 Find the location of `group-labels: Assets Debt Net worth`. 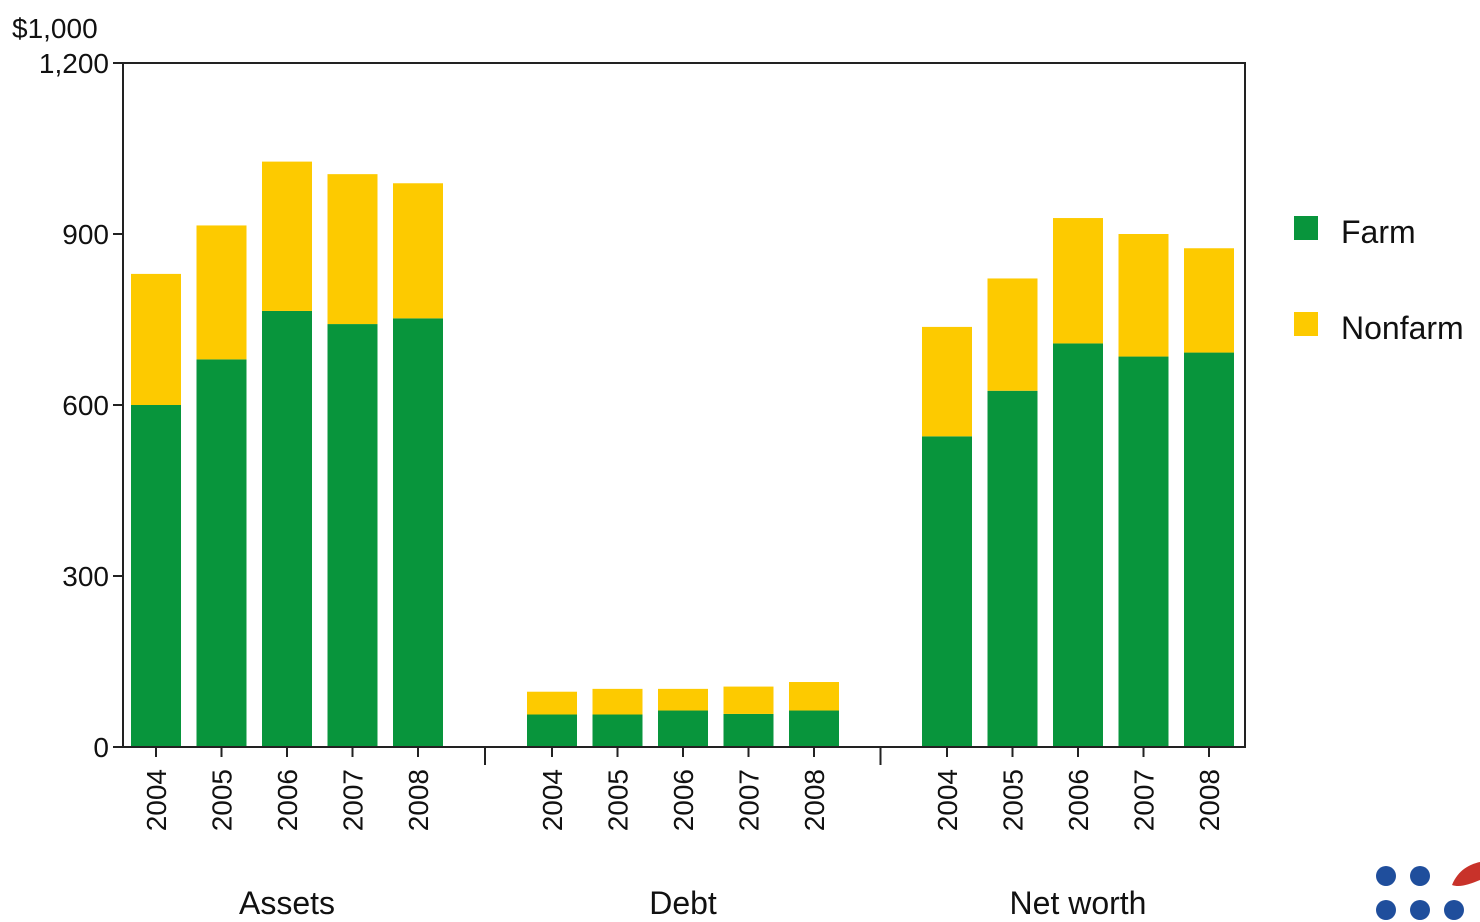

group-labels: Assets Debt Net worth is located at coordinates (692, 903).